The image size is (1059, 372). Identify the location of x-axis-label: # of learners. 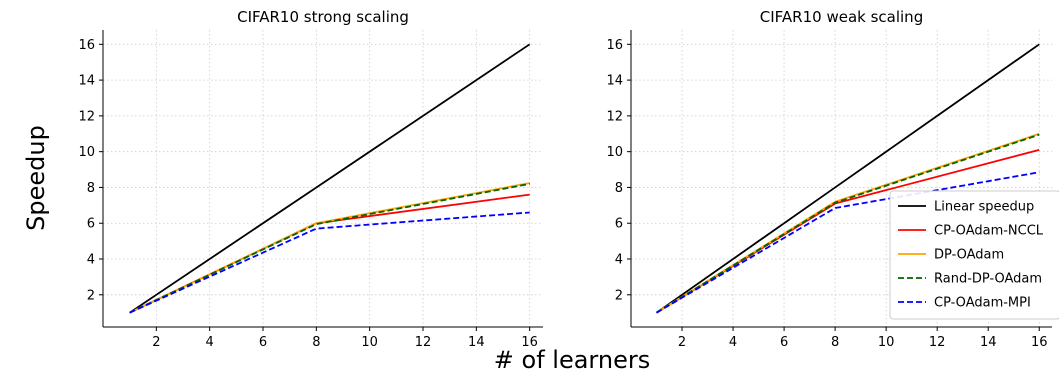
(572, 359).